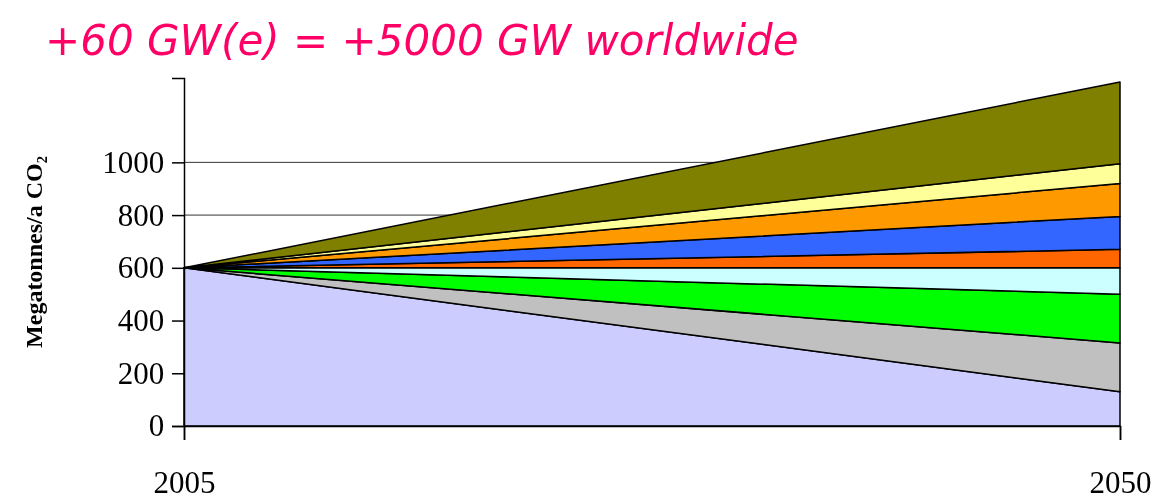 The image size is (1165, 504). Describe the element at coordinates (141, 320) in the screenshot. I see `y-tick-label: 400` at that location.